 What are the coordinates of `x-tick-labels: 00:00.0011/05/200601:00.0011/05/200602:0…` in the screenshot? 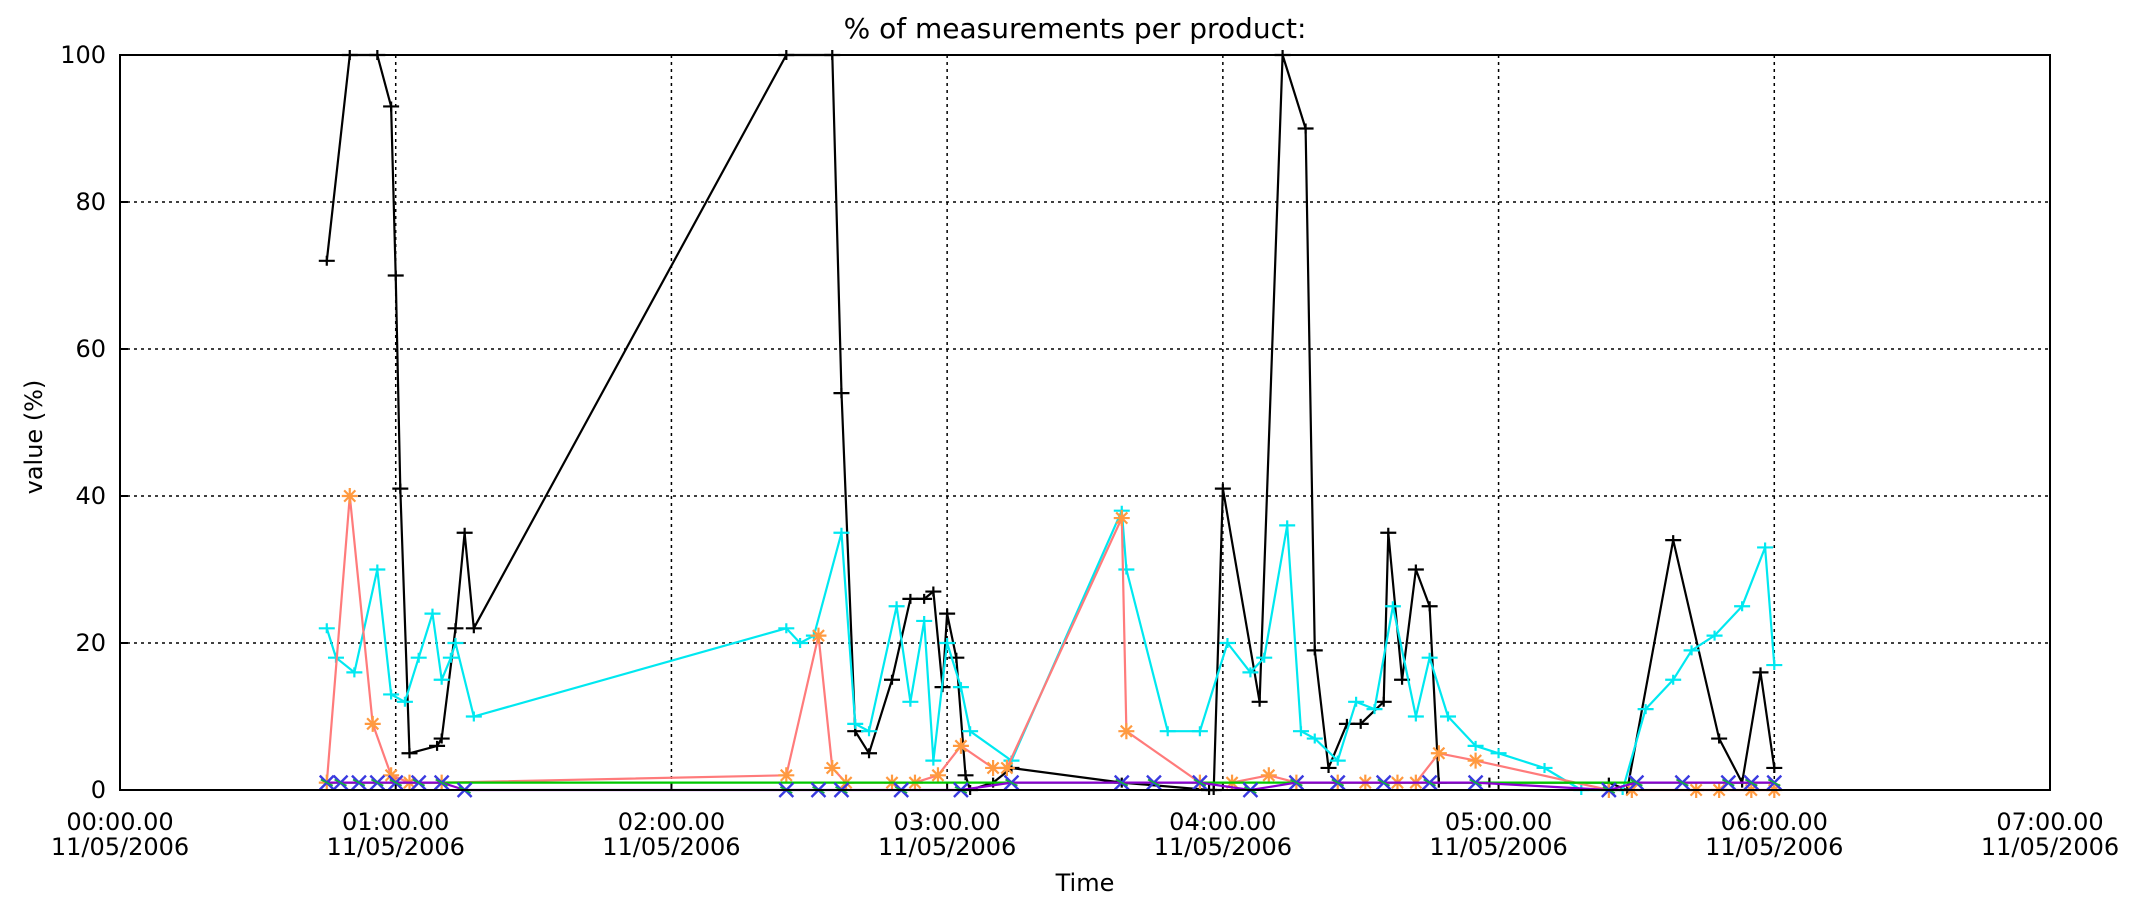 It's located at (1085, 834).